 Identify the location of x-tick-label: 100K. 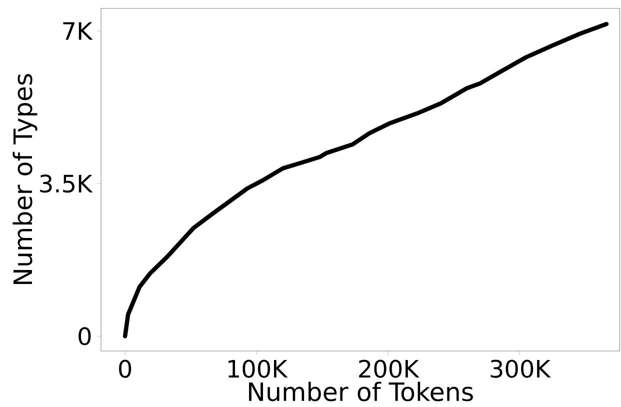
(258, 369).